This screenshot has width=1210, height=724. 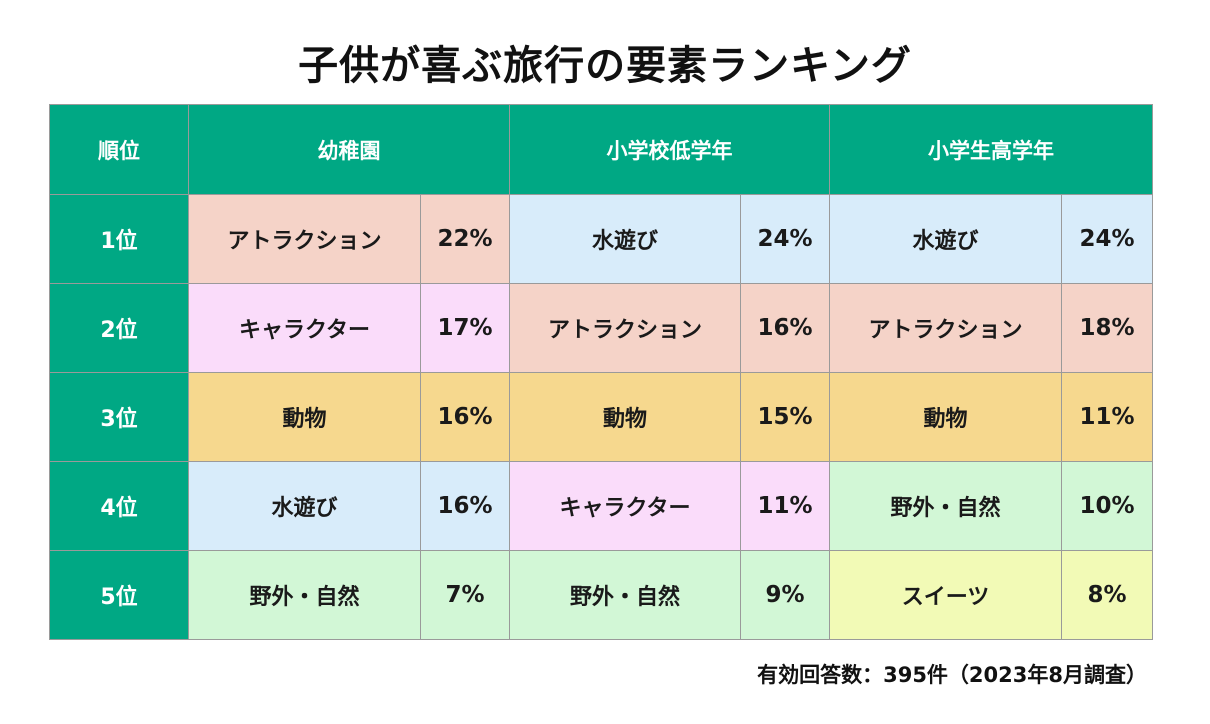 I want to click on header-upper-elementary: 小学生高学年, so click(x=991, y=149).